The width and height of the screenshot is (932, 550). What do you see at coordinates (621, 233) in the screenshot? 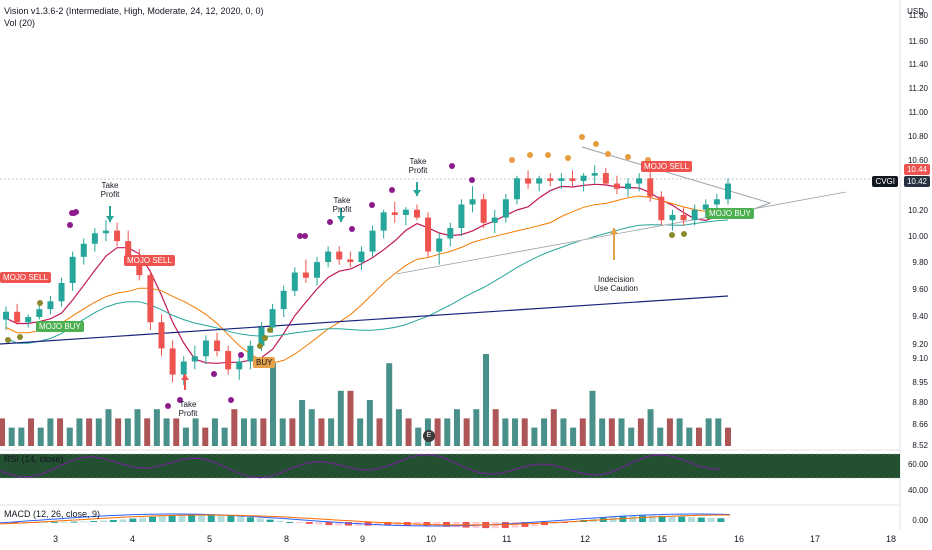
I see `trend-line-support-shadow` at bounding box center [621, 233].